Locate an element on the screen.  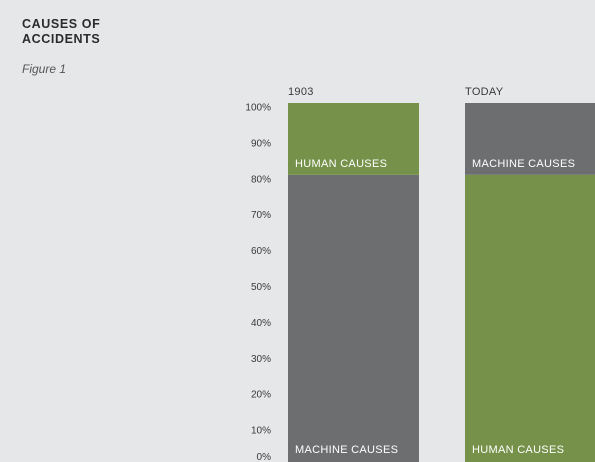
y-tick-label: 90% is located at coordinates (261, 143).